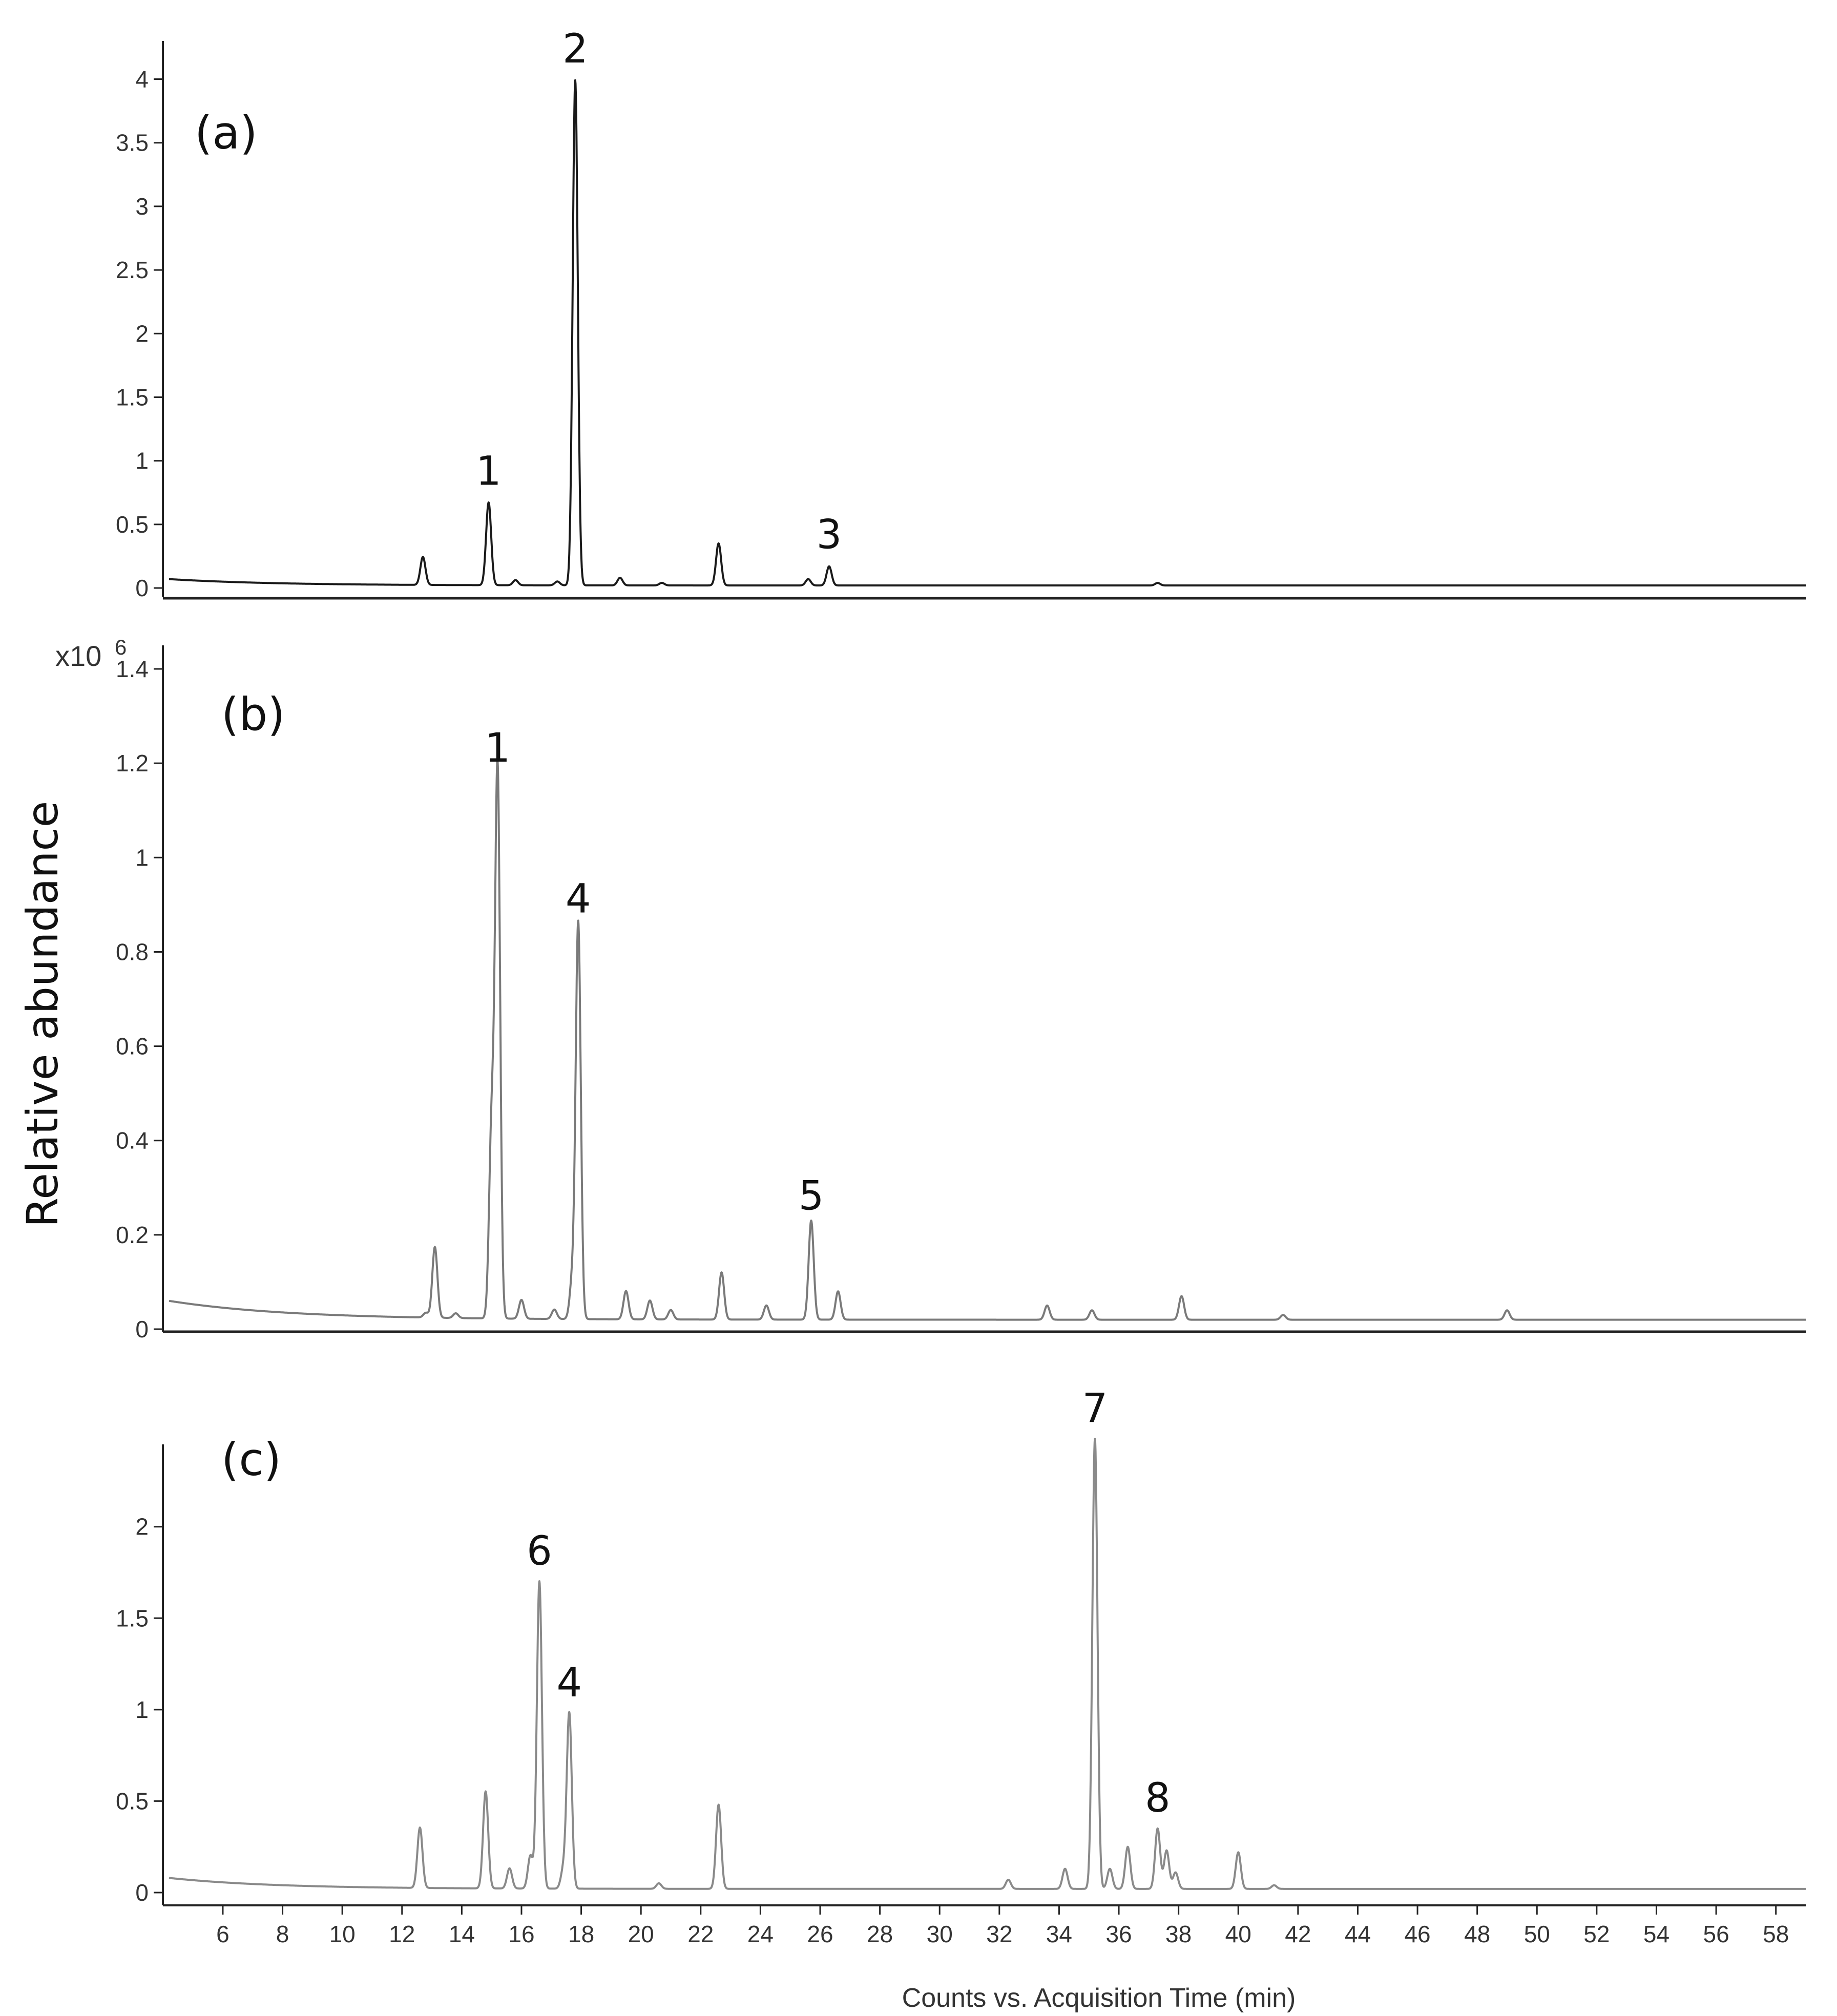 The width and height of the screenshot is (1837, 2016). I want to click on x-tick-label: 28, so click(880, 1934).